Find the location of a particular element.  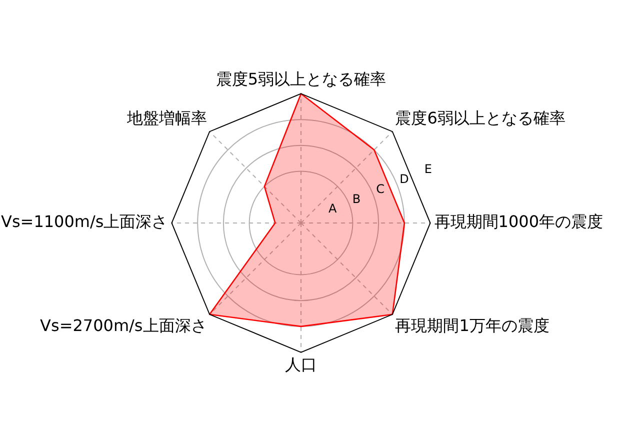

spoke-label: 震度5弱以上となる確率 is located at coordinates (301, 78).